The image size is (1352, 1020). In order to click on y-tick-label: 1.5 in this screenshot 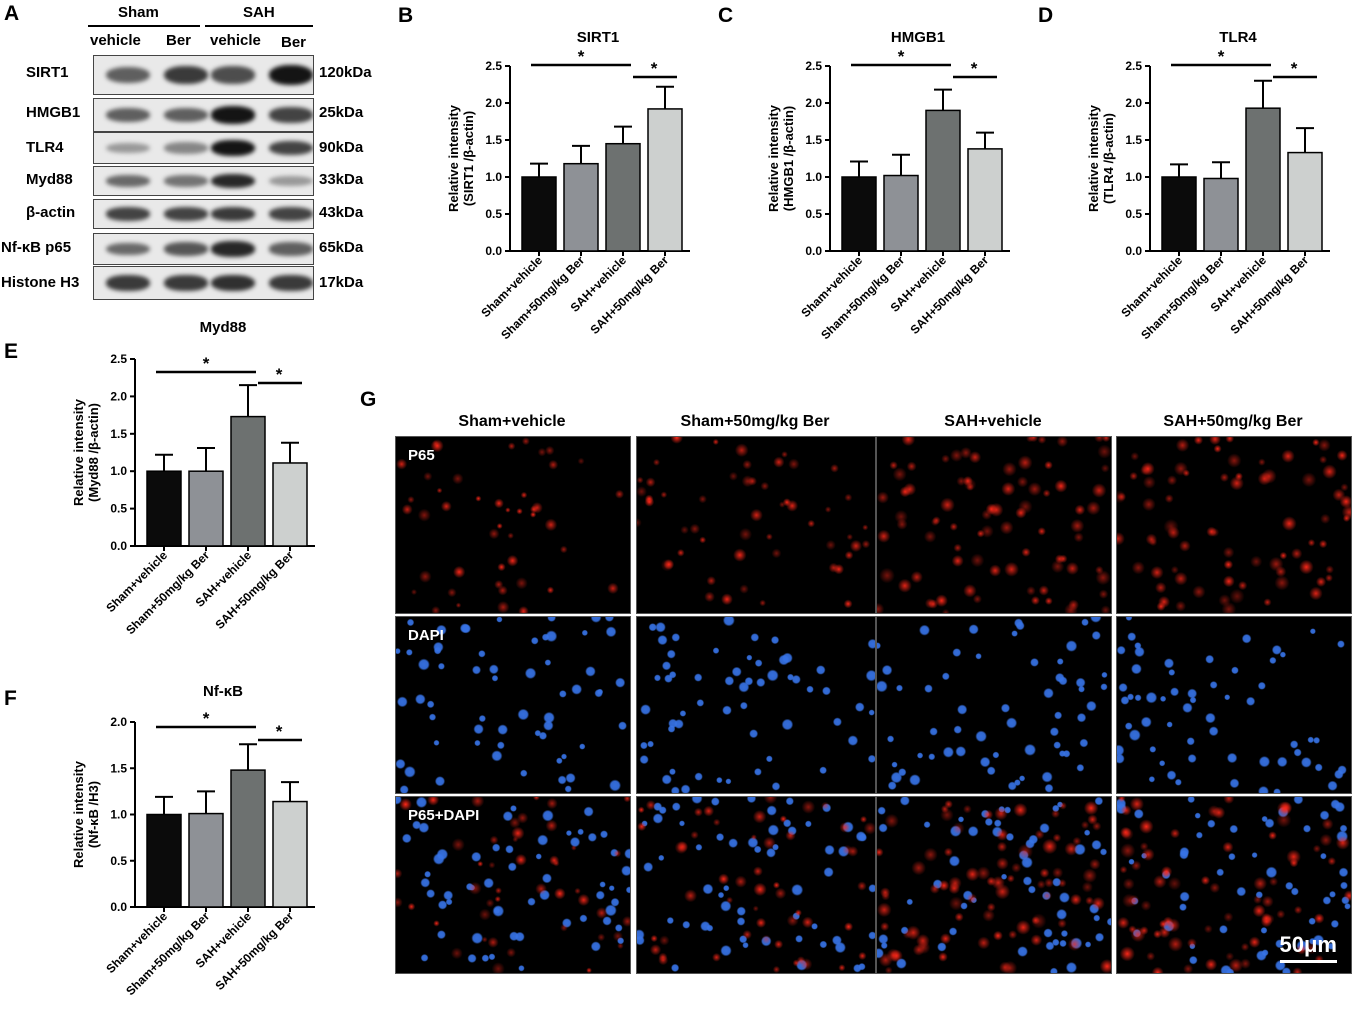, I will do `click(493, 140)`.